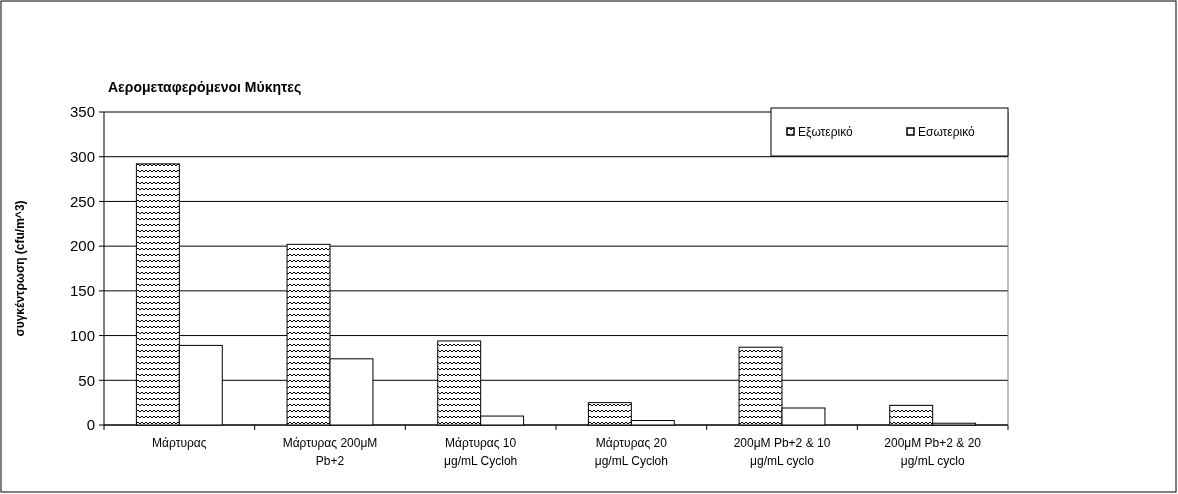 Image resolution: width=1178 pixels, height=494 pixels. What do you see at coordinates (826, 132) in the screenshot?
I see `legend-label: Εξωτερικό` at bounding box center [826, 132].